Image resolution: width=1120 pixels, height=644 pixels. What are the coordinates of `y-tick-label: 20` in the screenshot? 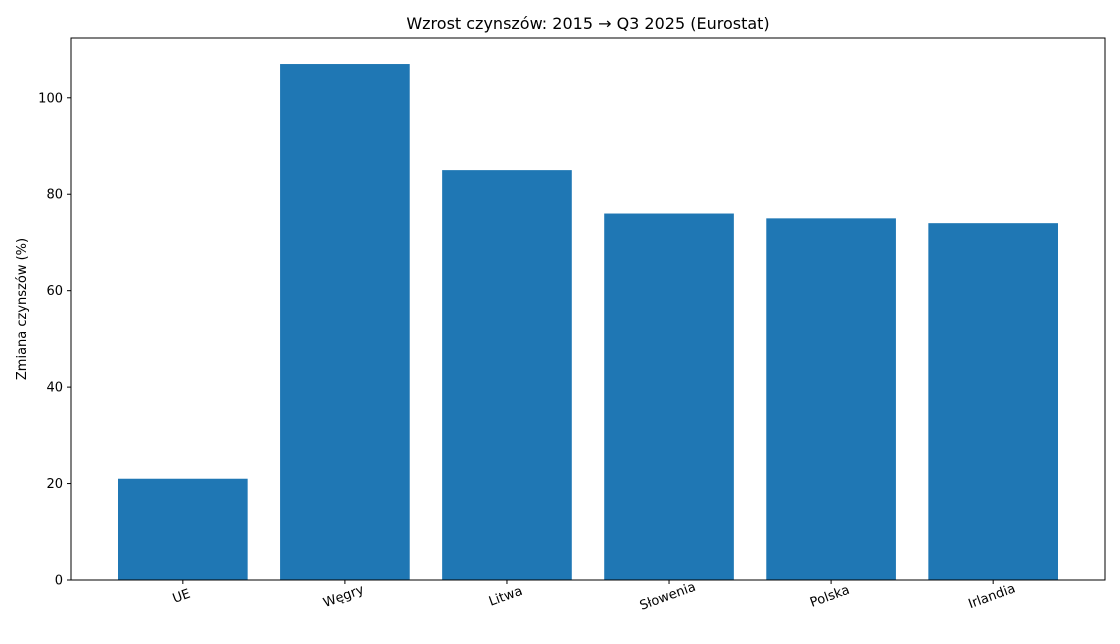 It's located at (54, 484).